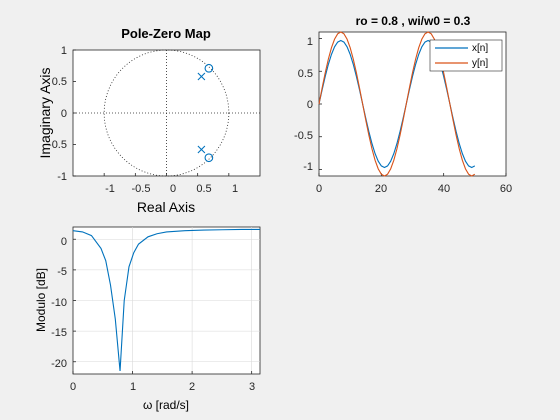  Describe the element at coordinates (310, 42) in the screenshot. I see `ts-y-tick-label: 1` at that location.